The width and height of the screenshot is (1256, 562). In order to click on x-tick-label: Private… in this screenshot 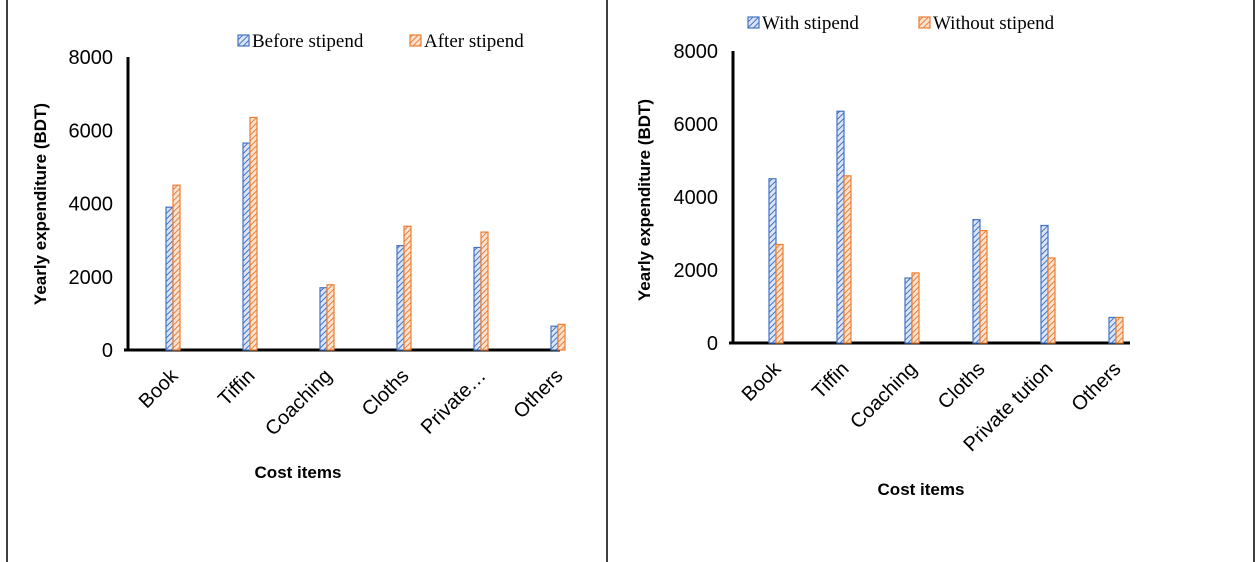, I will do `click(454, 402)`.